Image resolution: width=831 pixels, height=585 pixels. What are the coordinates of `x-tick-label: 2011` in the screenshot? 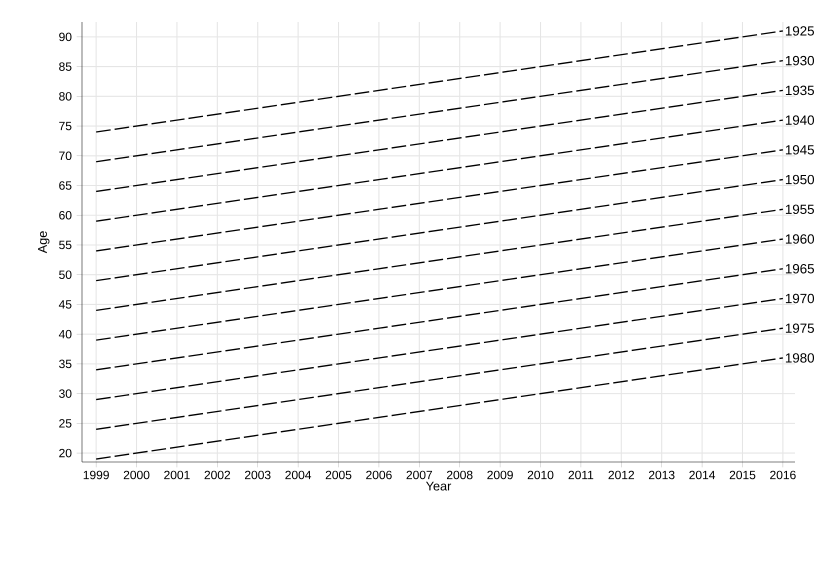 It's located at (581, 475).